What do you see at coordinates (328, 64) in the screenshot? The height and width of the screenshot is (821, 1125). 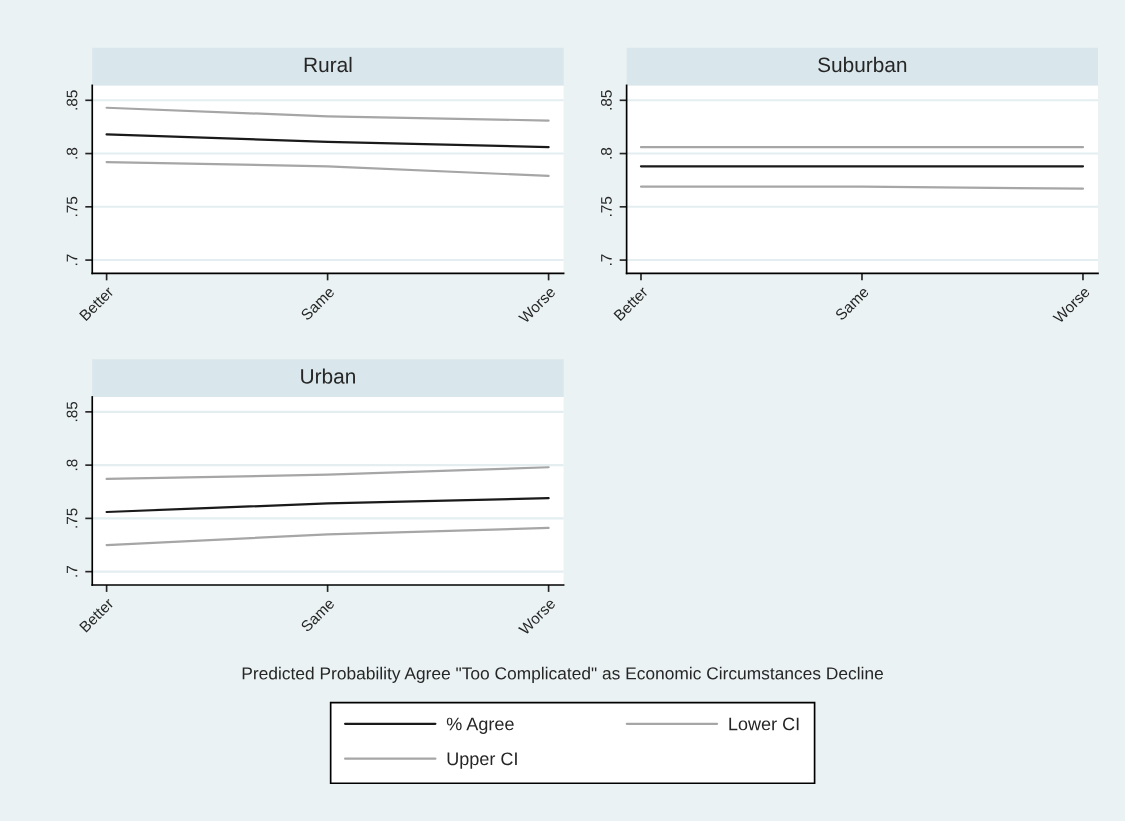 I see `chart-title: Rural` at bounding box center [328, 64].